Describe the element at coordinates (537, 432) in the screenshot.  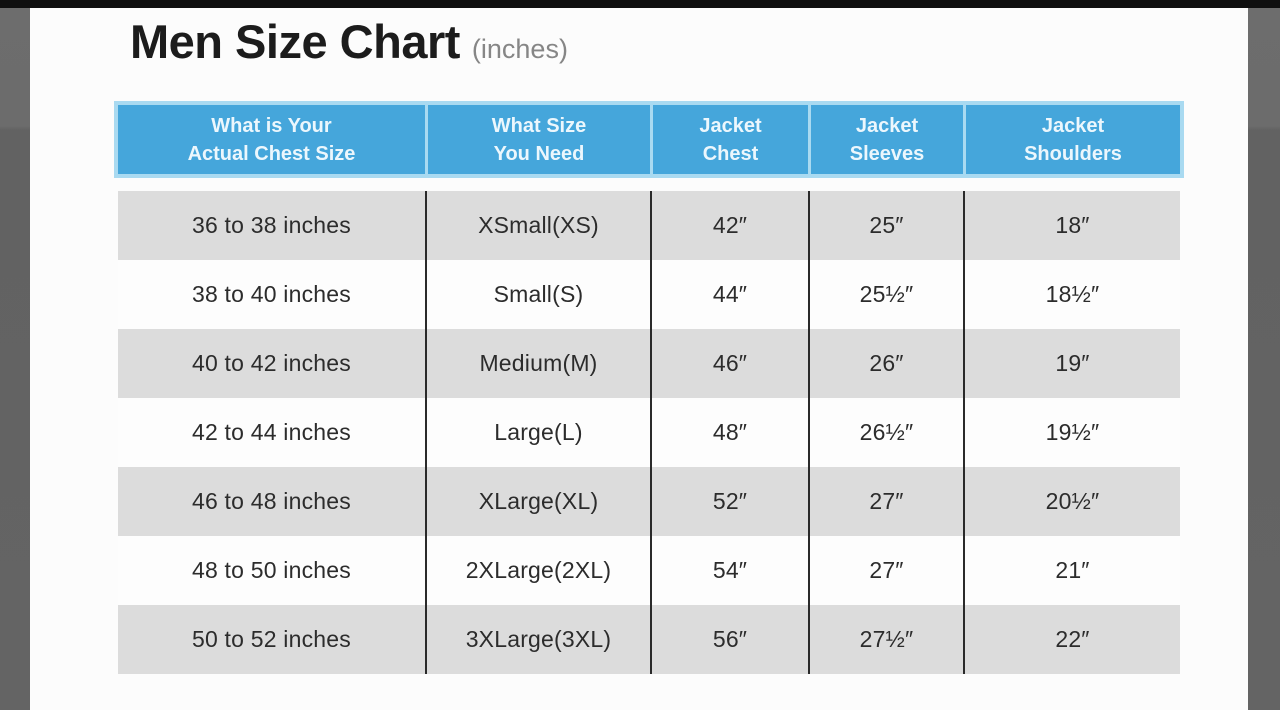
I see `table-cell: Large(L)` at that location.